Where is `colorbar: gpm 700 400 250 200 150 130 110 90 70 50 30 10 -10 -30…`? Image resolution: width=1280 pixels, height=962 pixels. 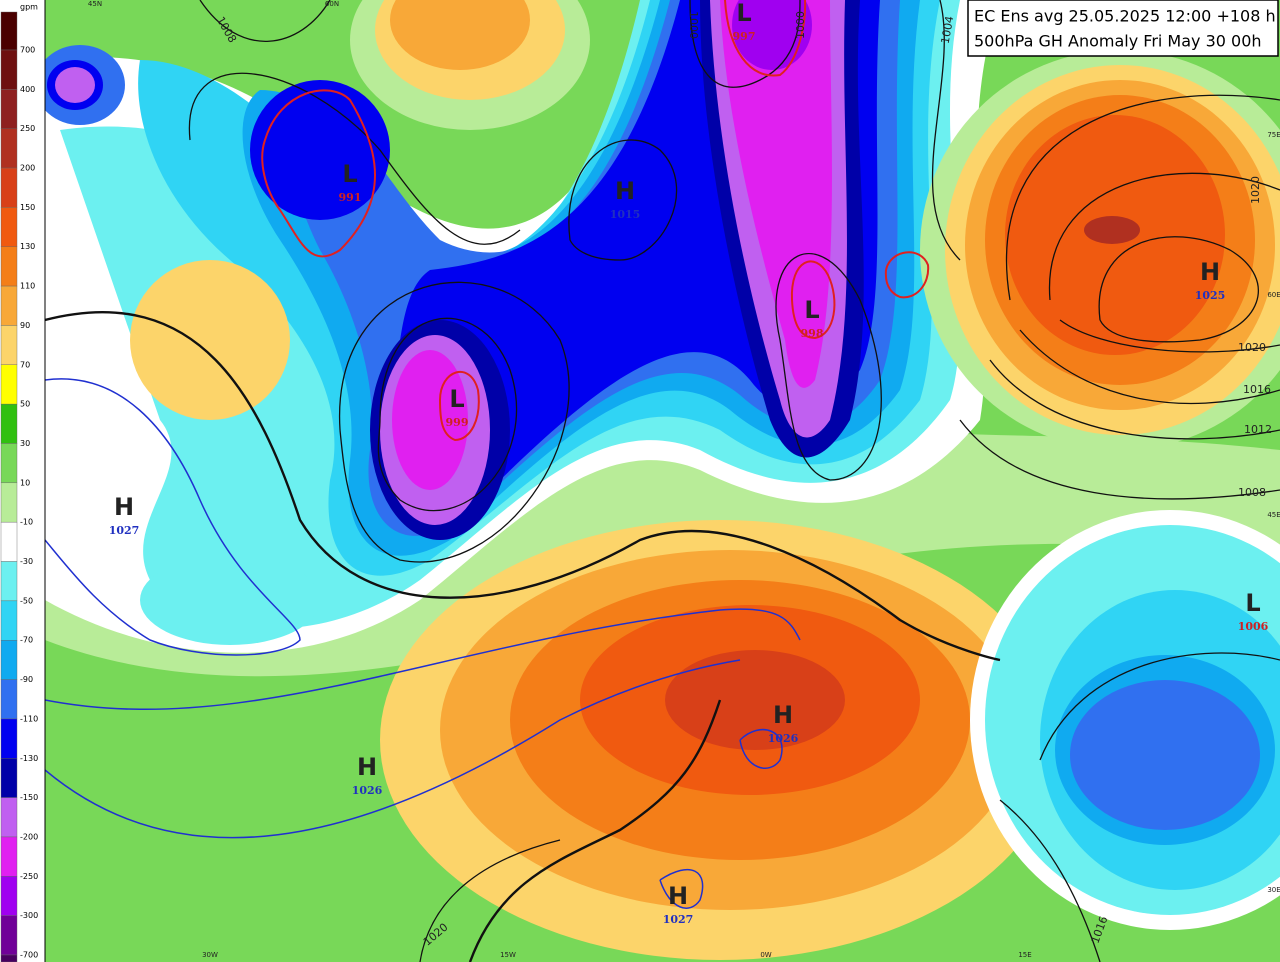
colorbar: gpm 700 400 250 200 150 130 110 90 70 50 30 10 -10 -30… is located at coordinates (23, 481).